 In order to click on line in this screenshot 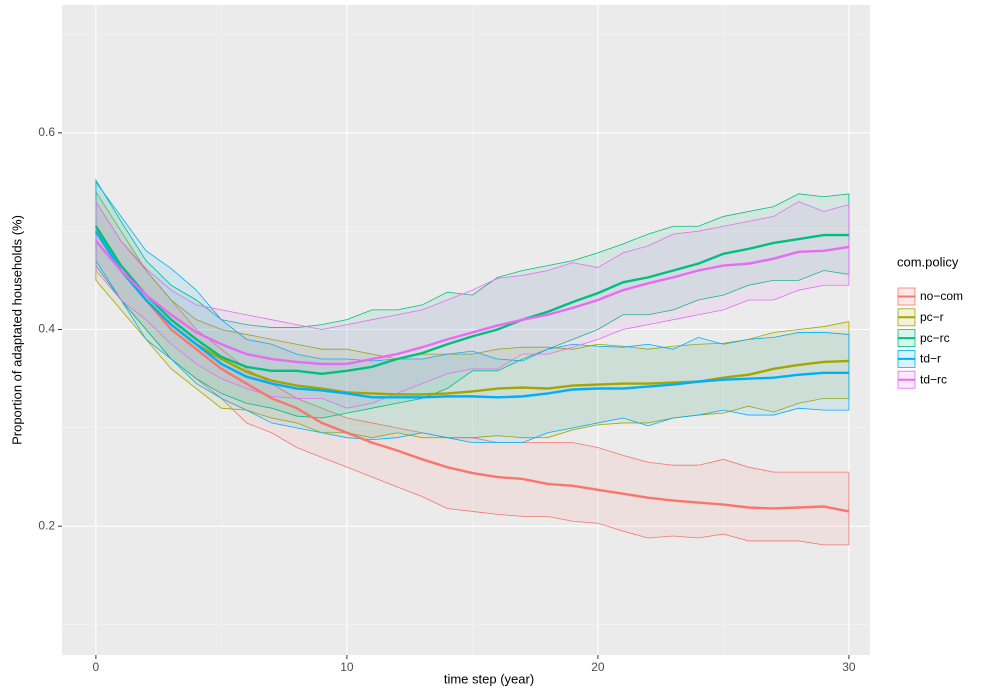, I will do `click(472, 303)`.